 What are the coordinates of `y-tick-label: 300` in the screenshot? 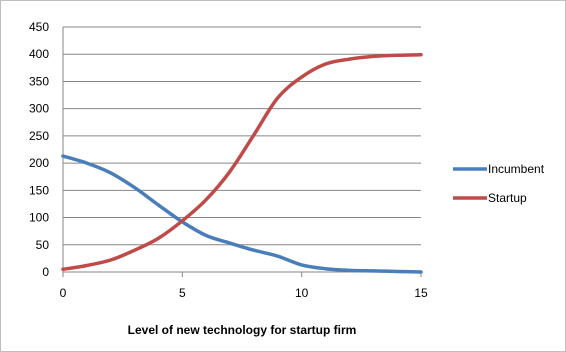 It's located at (39, 109).